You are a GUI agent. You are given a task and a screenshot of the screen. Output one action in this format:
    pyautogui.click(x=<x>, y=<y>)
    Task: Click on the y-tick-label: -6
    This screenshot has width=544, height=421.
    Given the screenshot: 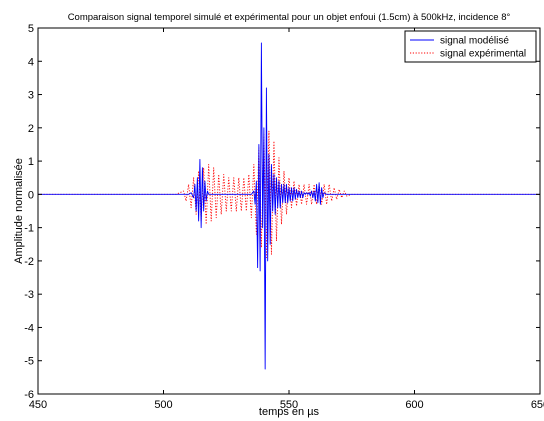 What is the action you would take?
    pyautogui.click(x=29, y=395)
    